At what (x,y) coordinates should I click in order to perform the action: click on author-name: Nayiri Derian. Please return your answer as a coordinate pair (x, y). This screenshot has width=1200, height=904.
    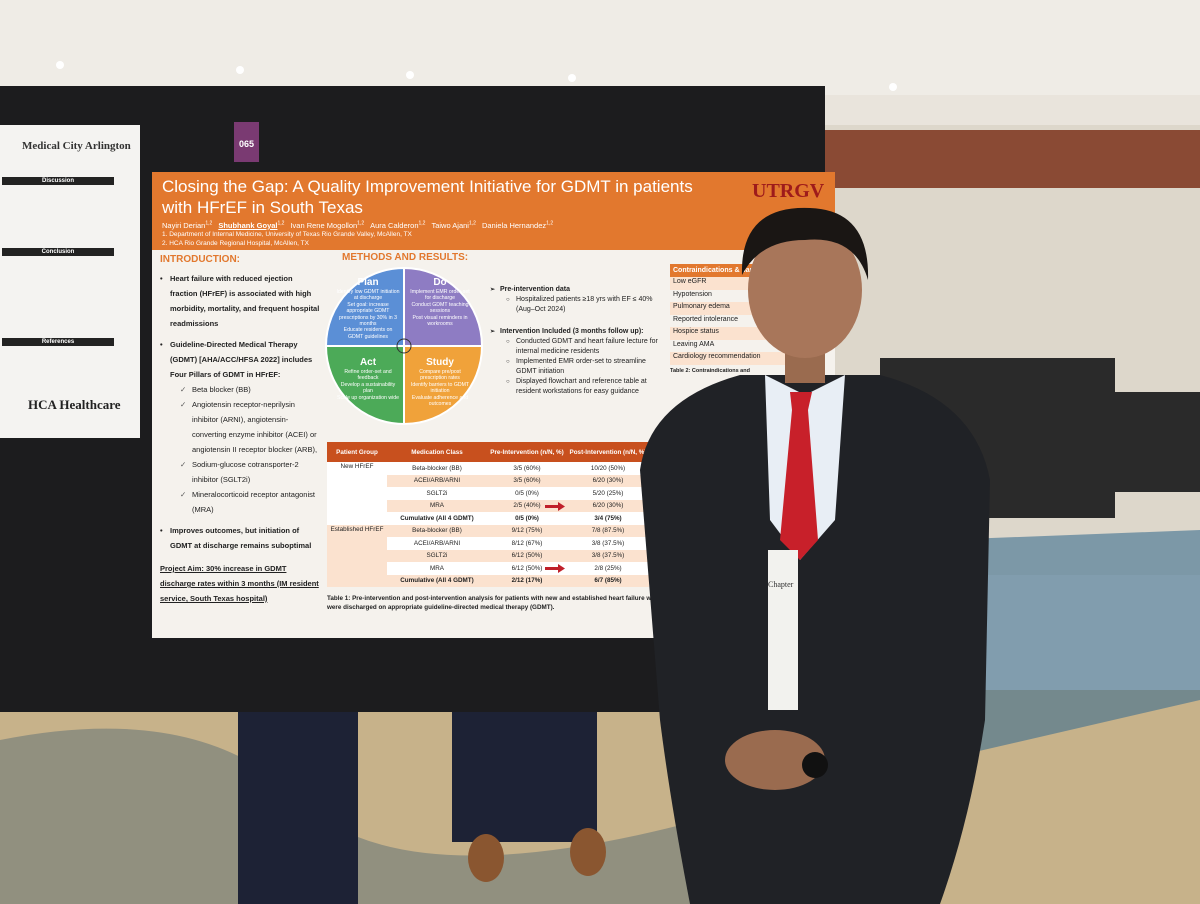
    Looking at the image, I should click on (184, 225).